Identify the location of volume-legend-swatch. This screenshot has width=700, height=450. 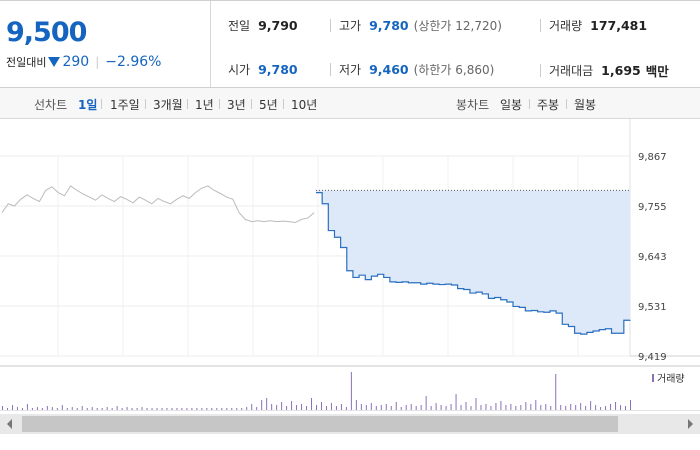
(653, 378).